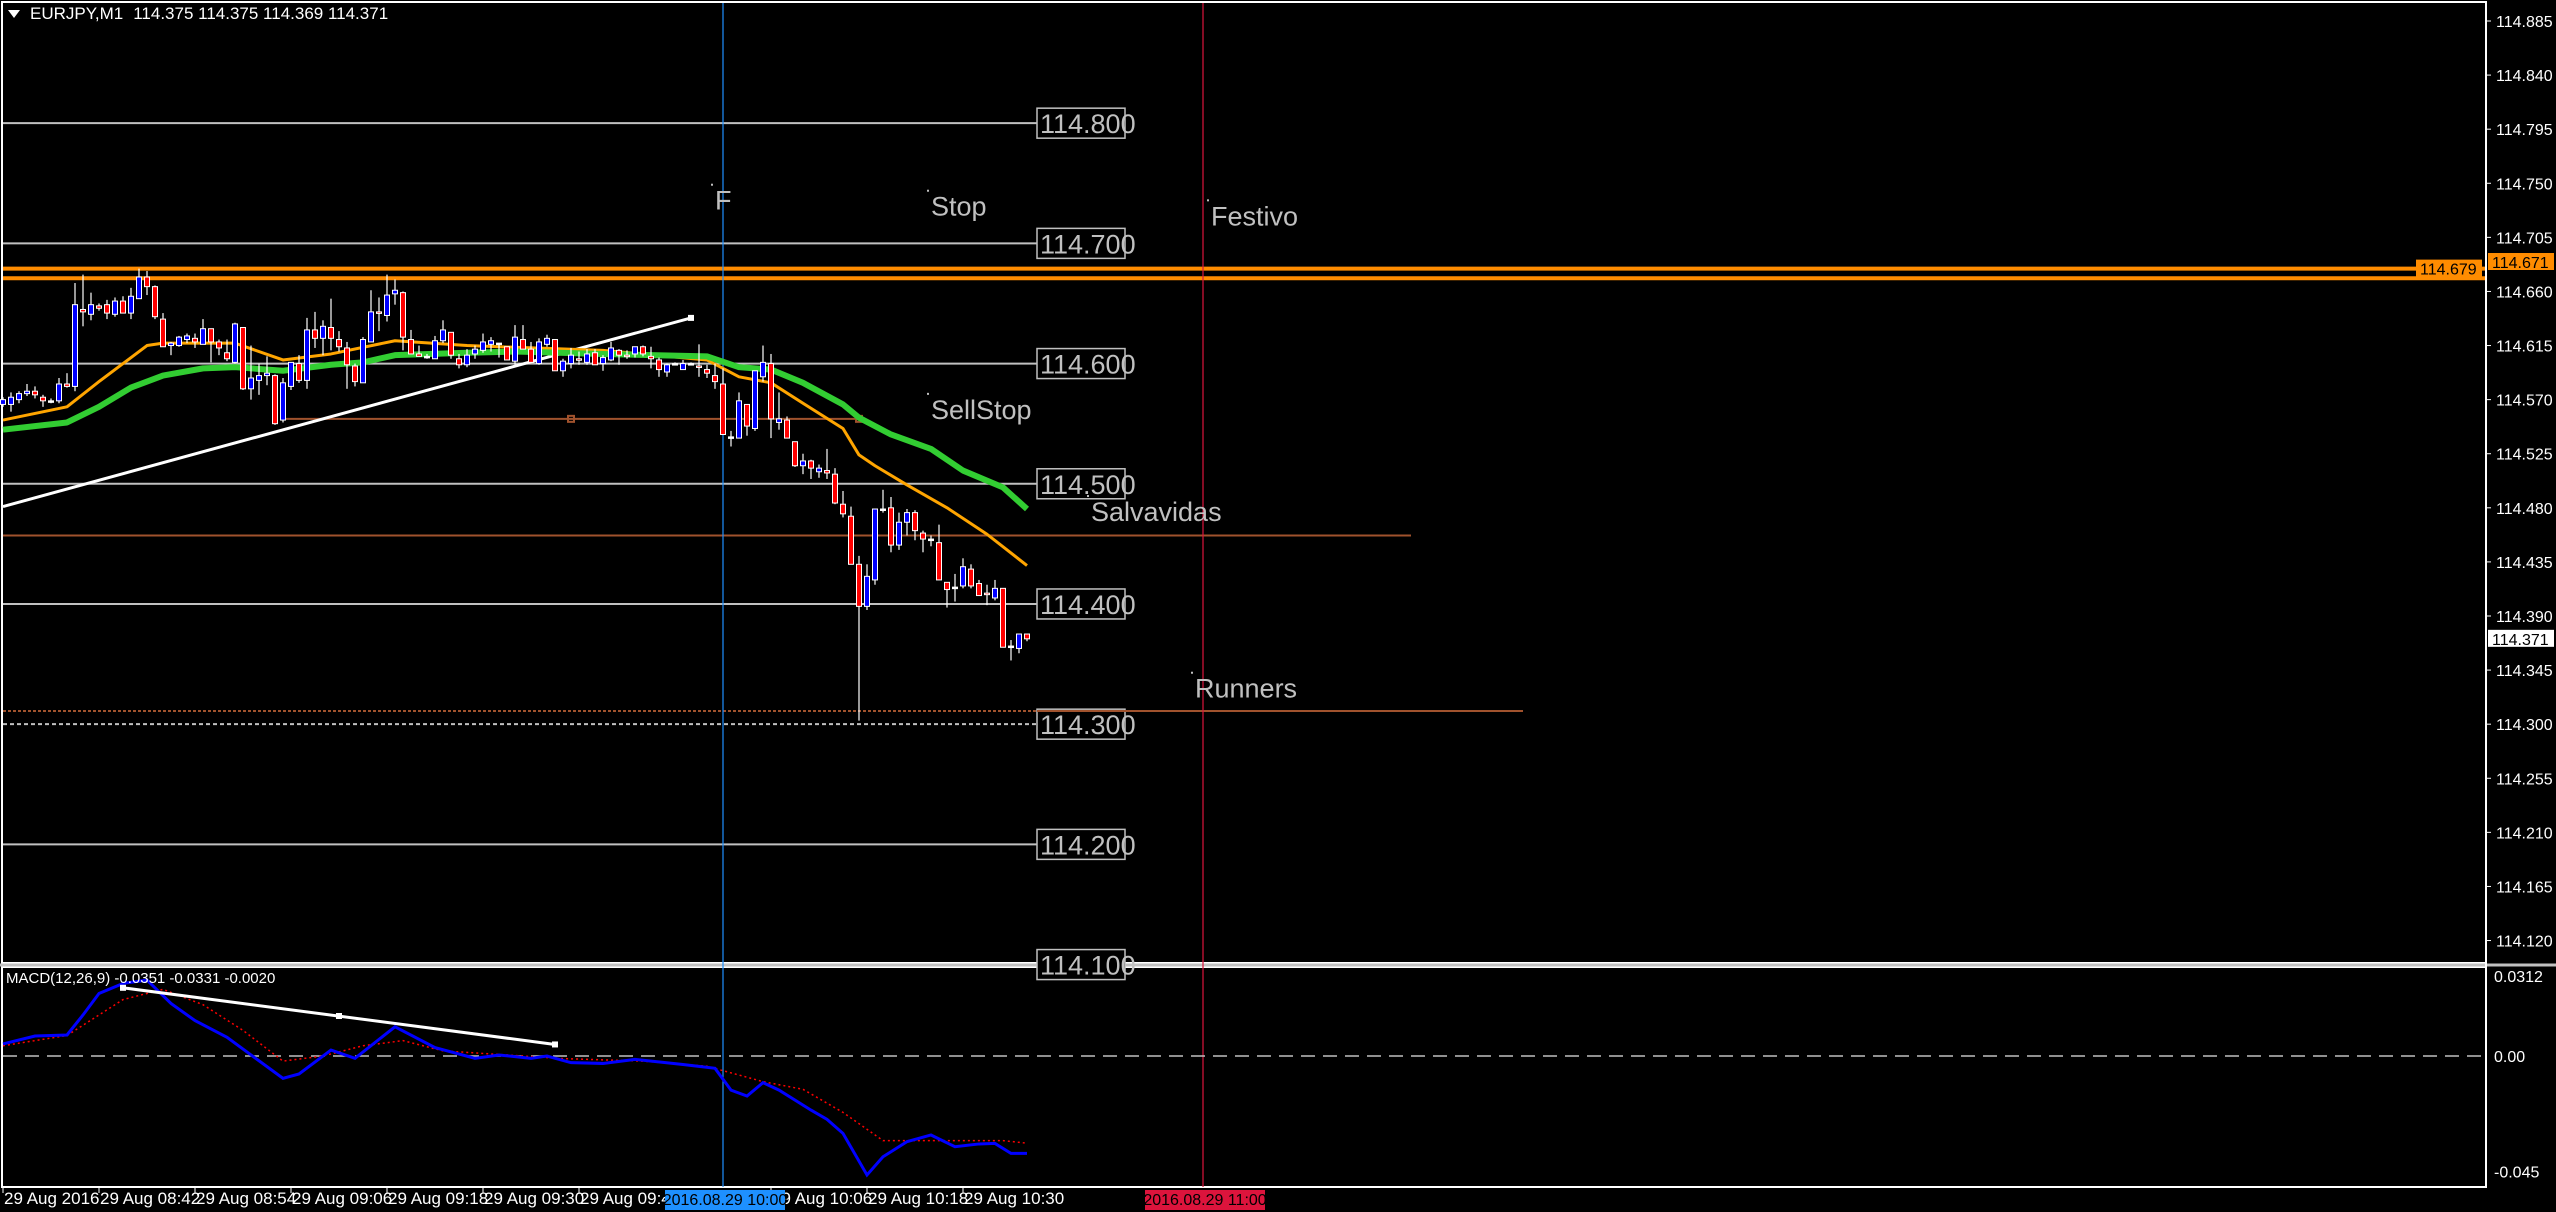  Describe the element at coordinates (2524, 833) in the screenshot. I see `price-tick-label: 114.210` at that location.